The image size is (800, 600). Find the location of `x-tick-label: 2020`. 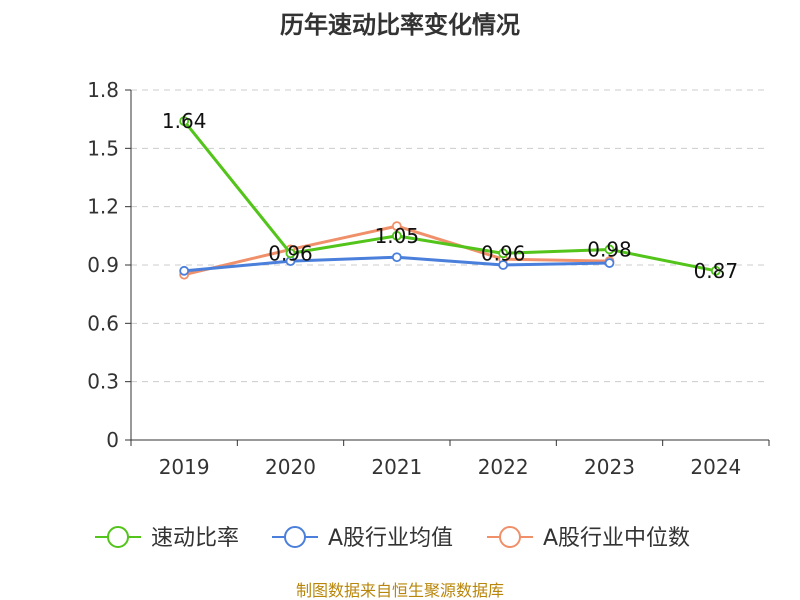

x-tick-label: 2020 is located at coordinates (290, 467).